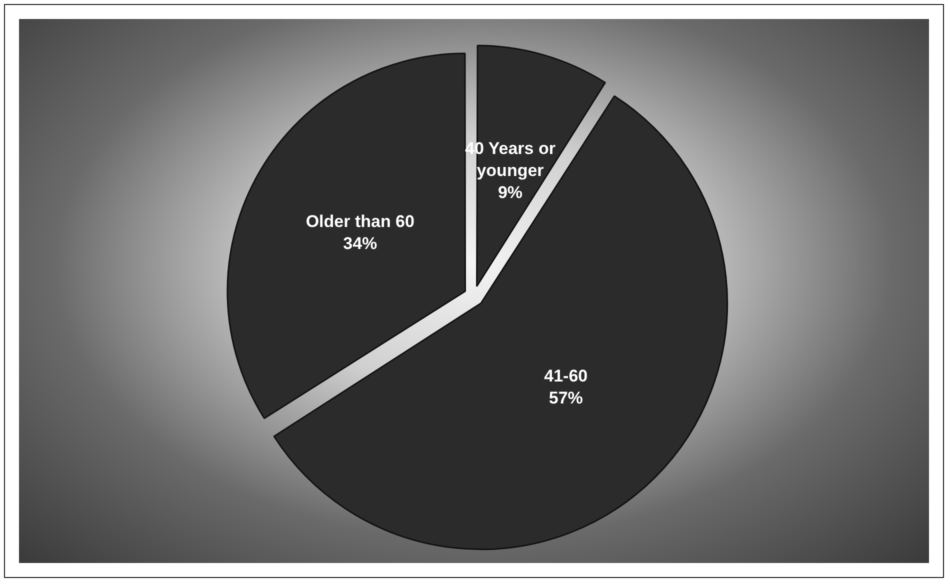 The image size is (950, 584). I want to click on data-label: 34%, so click(360, 244).